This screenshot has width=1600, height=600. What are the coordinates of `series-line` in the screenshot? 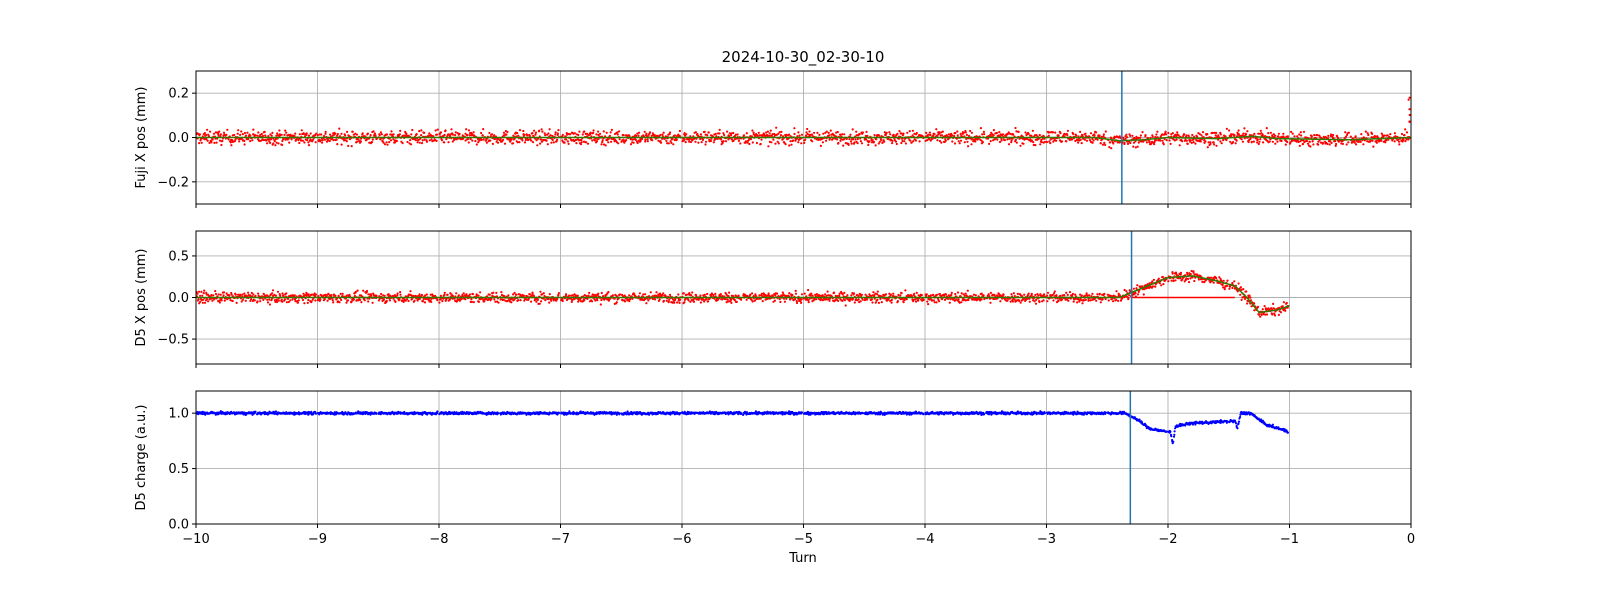 It's located at (743, 294).